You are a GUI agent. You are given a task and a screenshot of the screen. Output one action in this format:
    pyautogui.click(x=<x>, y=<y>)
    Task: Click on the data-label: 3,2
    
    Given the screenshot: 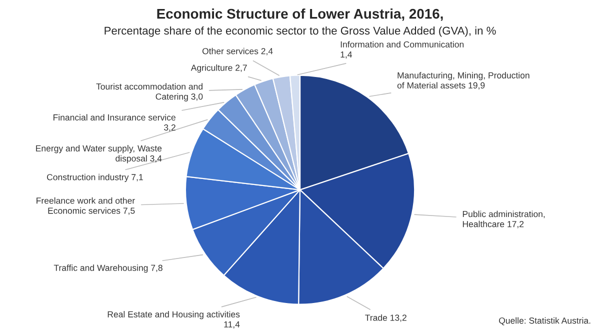 What is the action you would take?
    pyautogui.click(x=170, y=128)
    